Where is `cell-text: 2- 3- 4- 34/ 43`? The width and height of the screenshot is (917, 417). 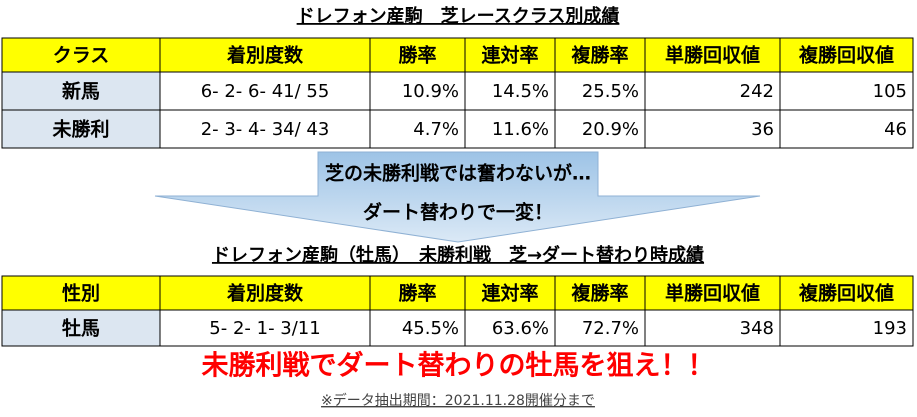 cell-text: 2- 3- 4- 34/ 43 is located at coordinates (265, 129).